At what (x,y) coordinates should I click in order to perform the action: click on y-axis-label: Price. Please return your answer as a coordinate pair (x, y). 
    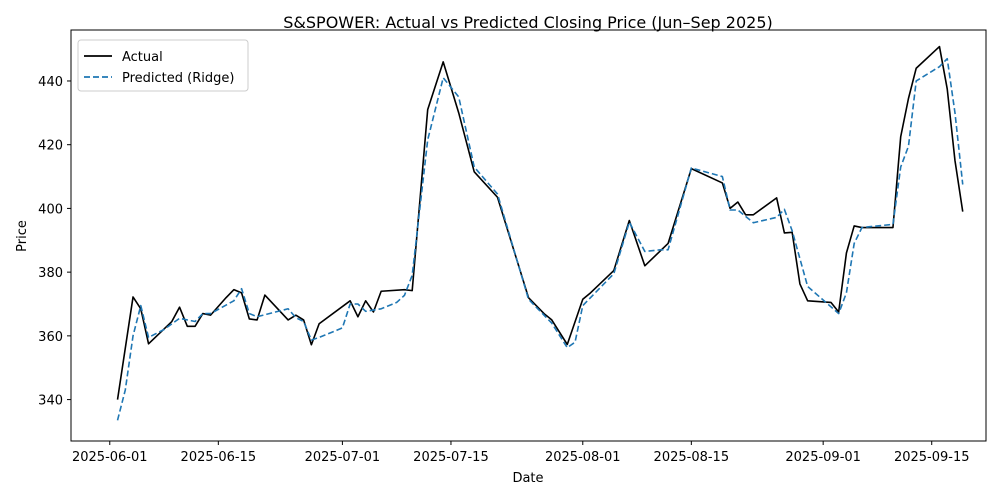
    Looking at the image, I should click on (22, 236).